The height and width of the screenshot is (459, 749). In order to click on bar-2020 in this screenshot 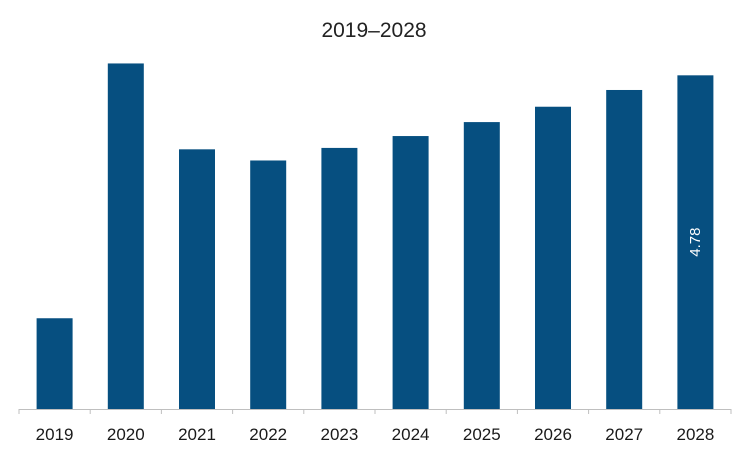, I will do `click(125, 236)`.